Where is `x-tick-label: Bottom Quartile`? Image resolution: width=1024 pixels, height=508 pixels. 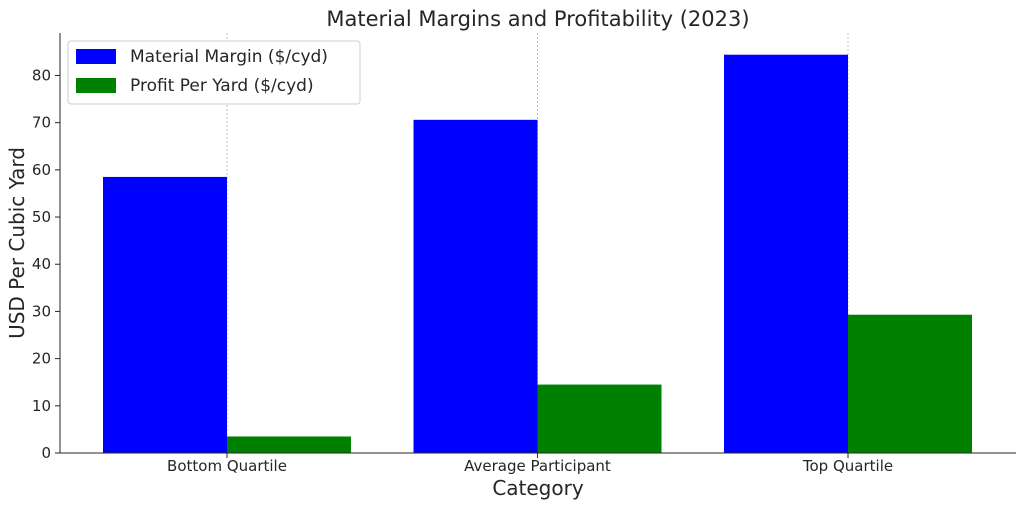 x-tick-label: Bottom Quartile is located at coordinates (227, 466).